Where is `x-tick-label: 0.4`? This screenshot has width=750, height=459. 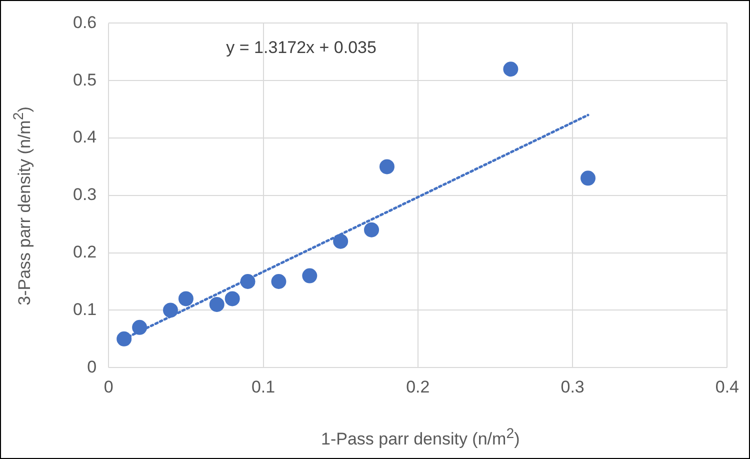
x-tick-label: 0.4 is located at coordinates (727, 386).